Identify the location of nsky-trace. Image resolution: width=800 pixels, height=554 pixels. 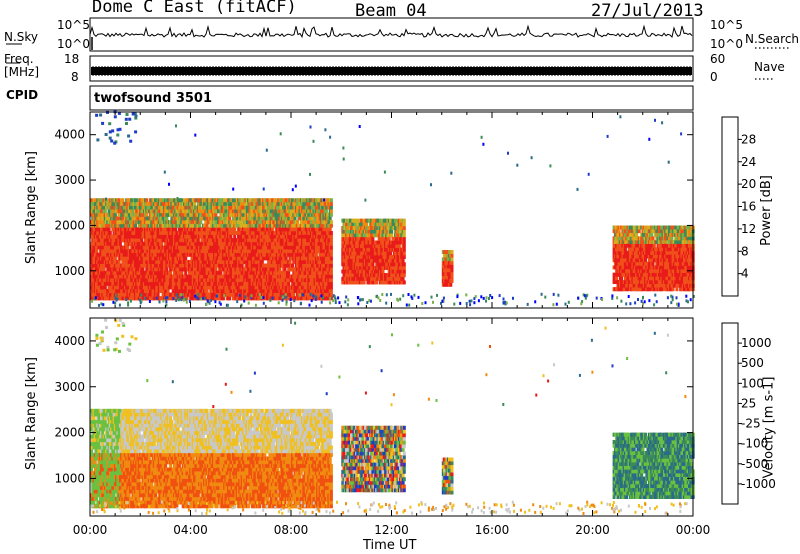
(391, 31).